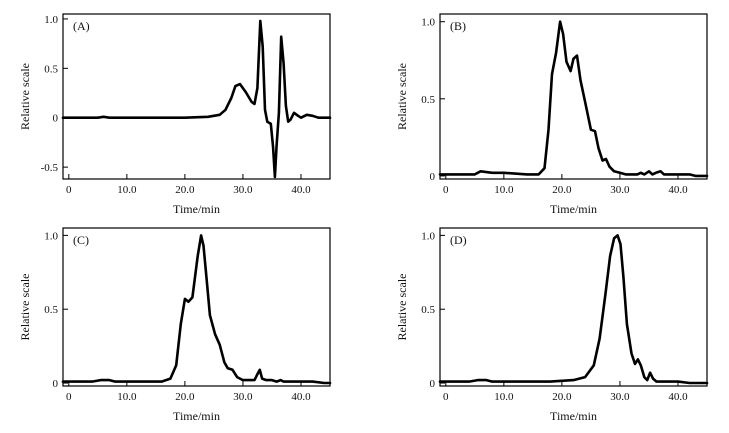 The width and height of the screenshot is (729, 433). What do you see at coordinates (573, 99) in the screenshot?
I see `series-line-b` at bounding box center [573, 99].